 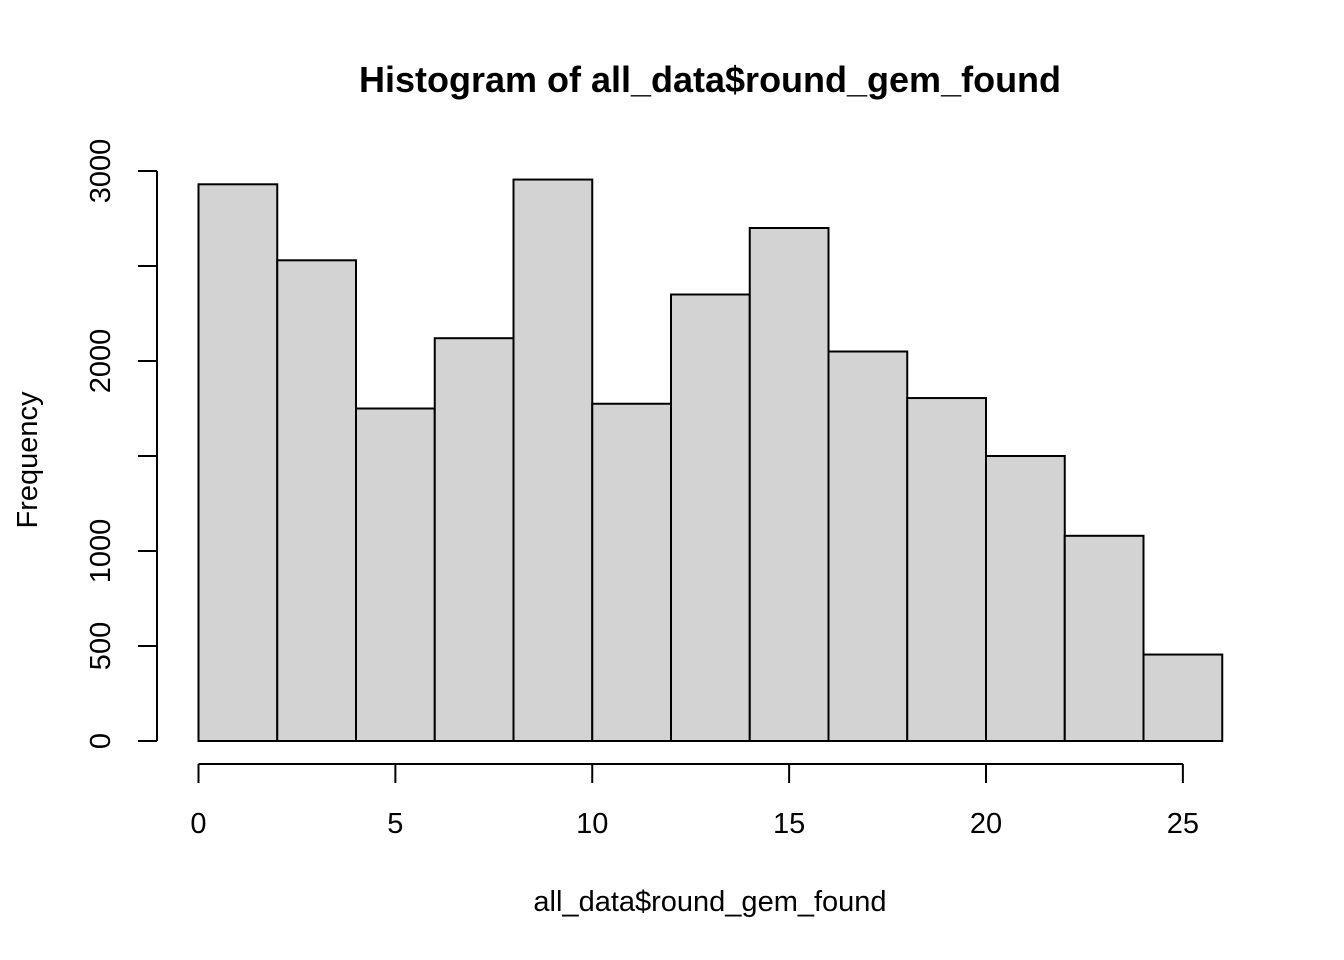 I want to click on x-tick-label-5: 25, so click(x=1183, y=824).